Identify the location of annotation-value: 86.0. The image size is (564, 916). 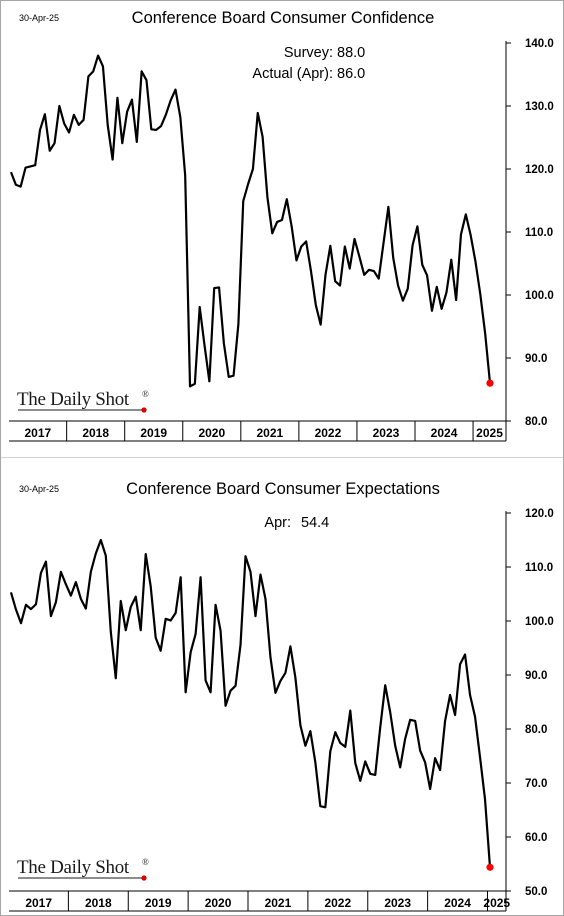
(351, 74).